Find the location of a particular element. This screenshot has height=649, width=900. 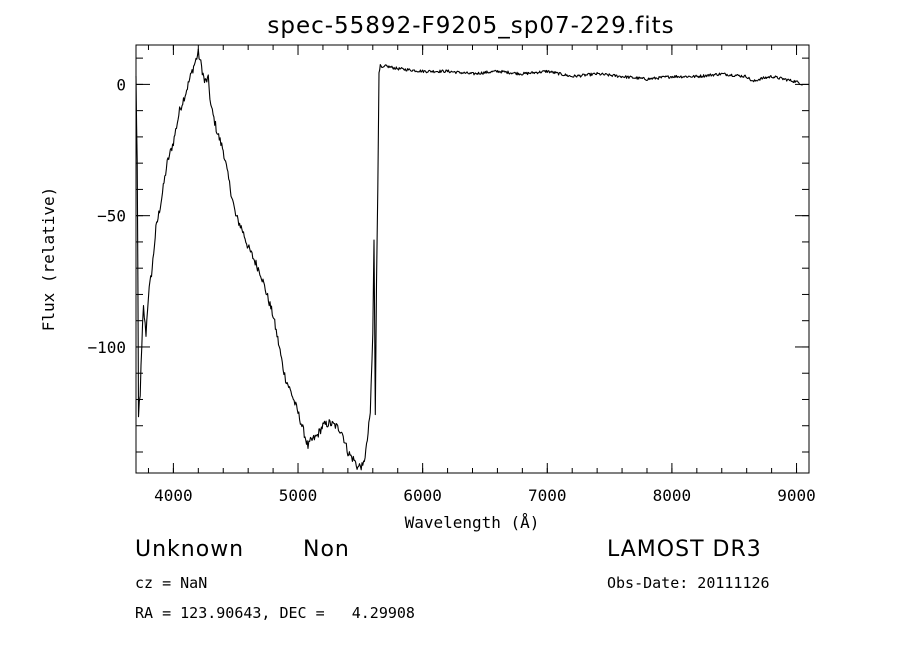

redshift-cz: cz = NaN is located at coordinates (171, 583).